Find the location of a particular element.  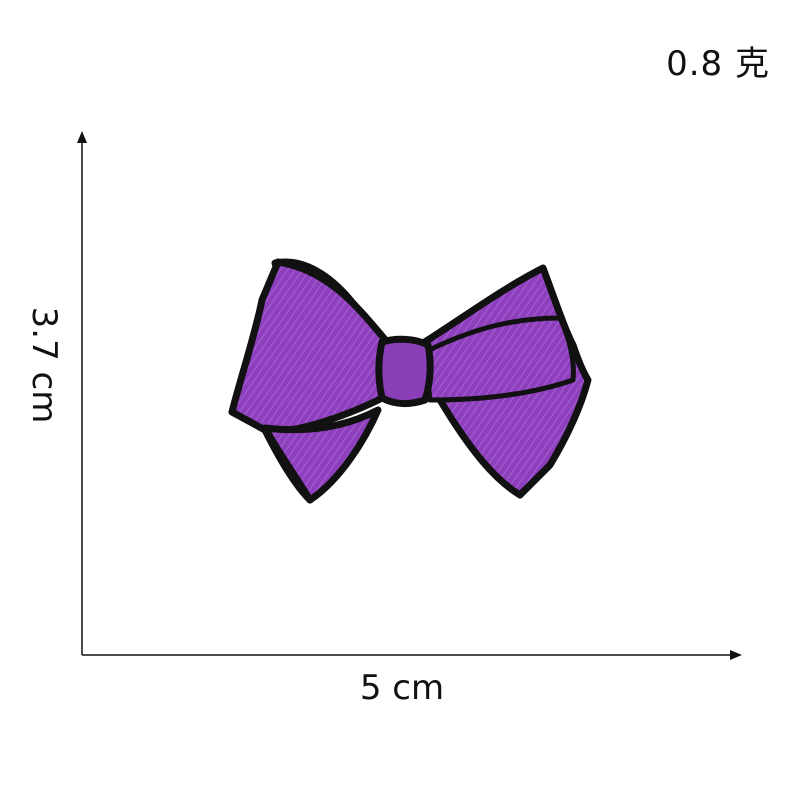

vertical-arrowhead is located at coordinates (82, 137).